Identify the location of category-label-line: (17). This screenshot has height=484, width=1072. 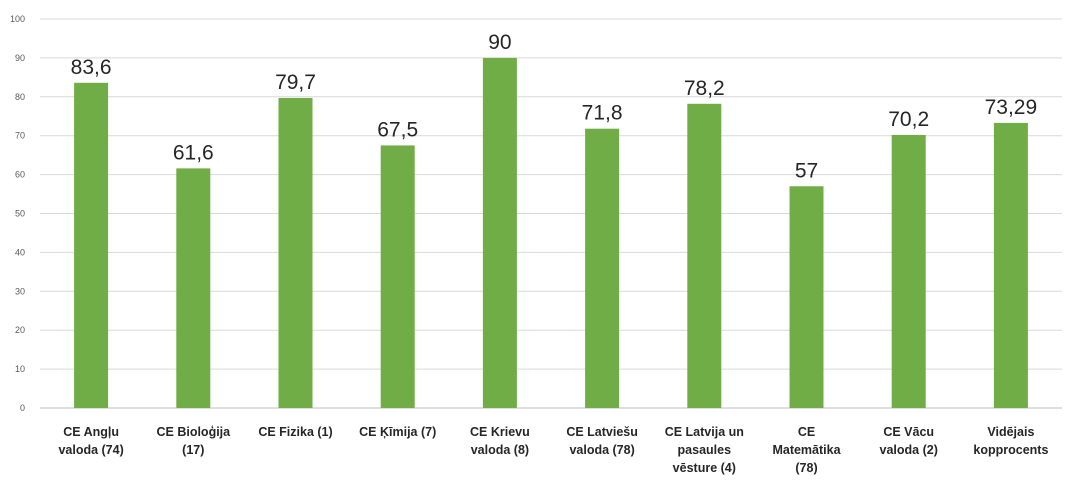
(193, 450).